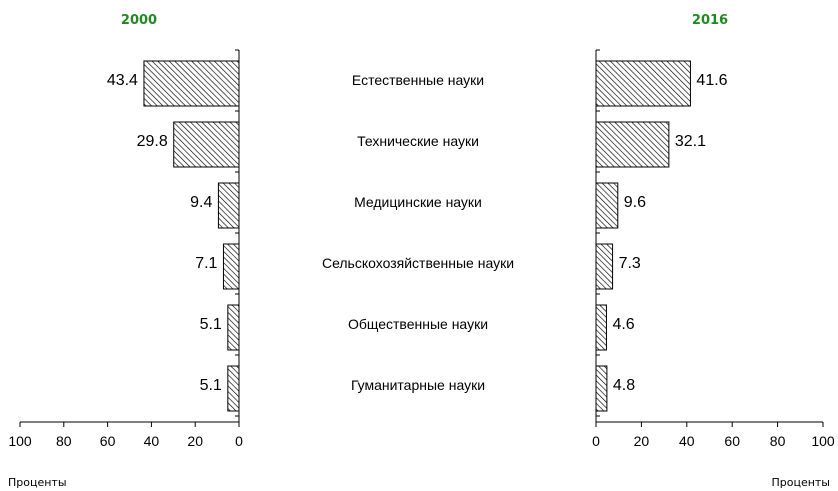 The width and height of the screenshot is (838, 491). I want to click on right-x-tick-label: 100, so click(823, 441).